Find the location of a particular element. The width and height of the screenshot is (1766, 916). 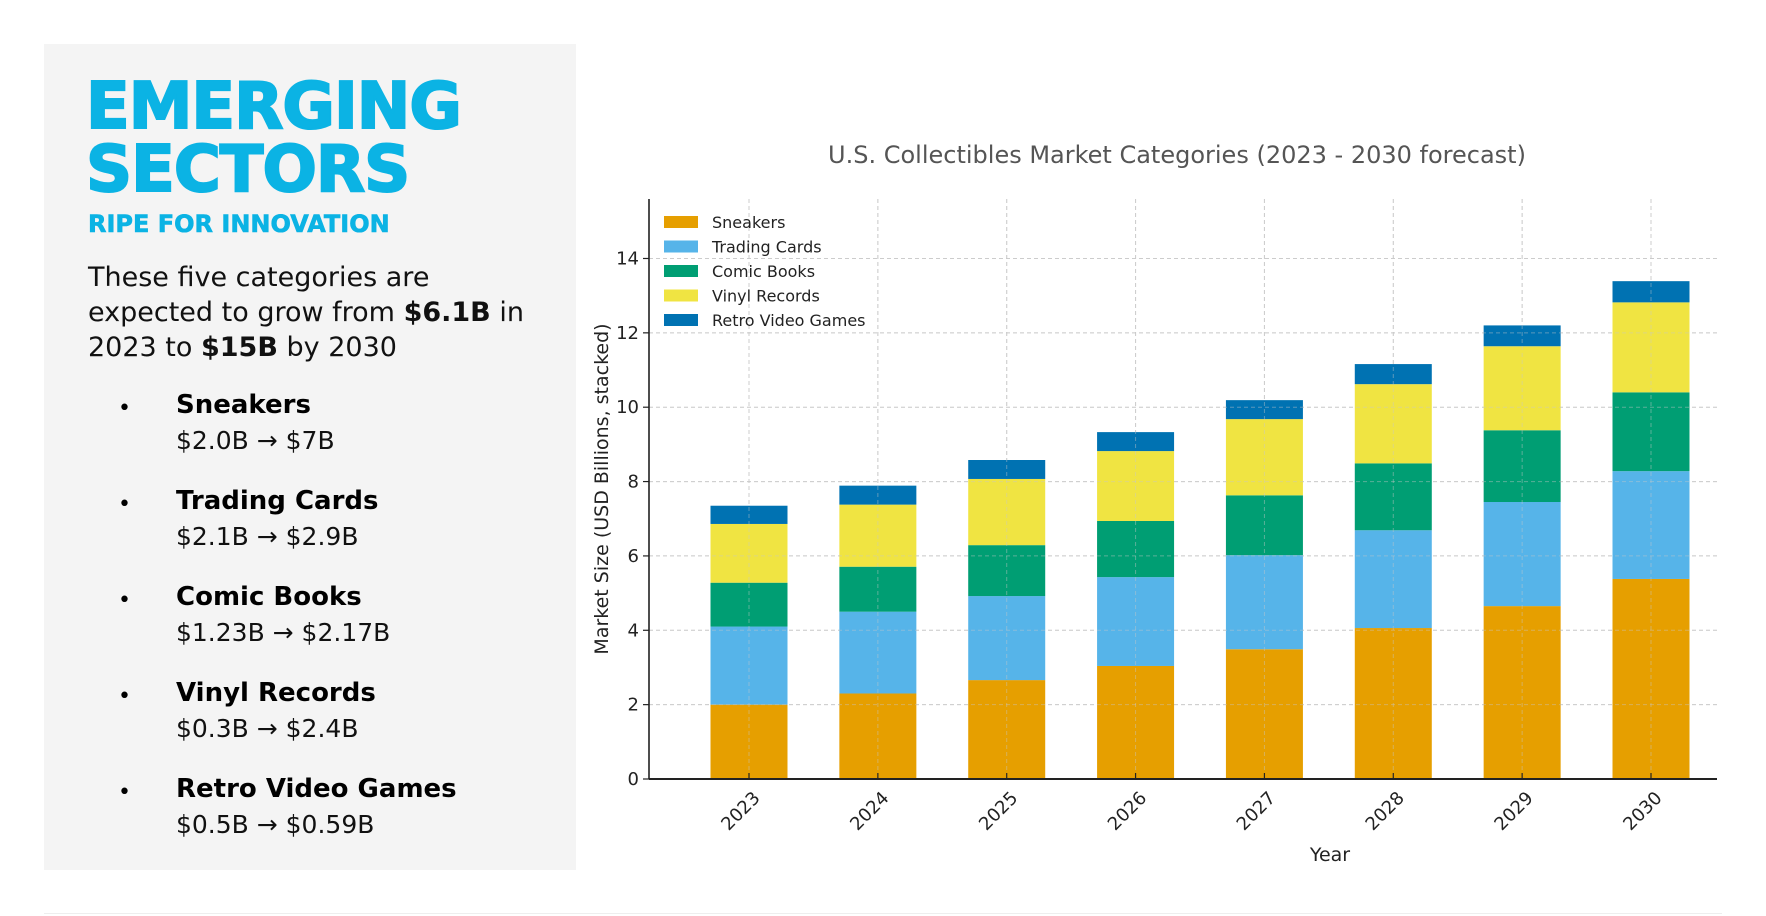

category-range: $1.23B → $2.17B is located at coordinates (283, 632).